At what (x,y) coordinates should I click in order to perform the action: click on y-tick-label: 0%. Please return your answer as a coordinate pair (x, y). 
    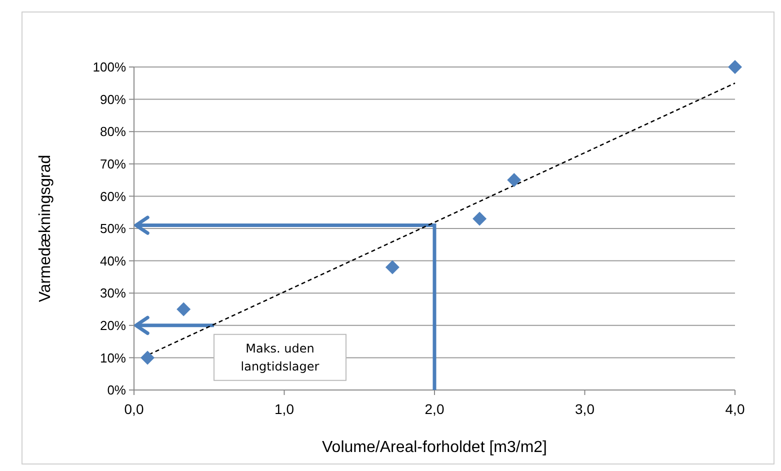
    Looking at the image, I should click on (116, 390).